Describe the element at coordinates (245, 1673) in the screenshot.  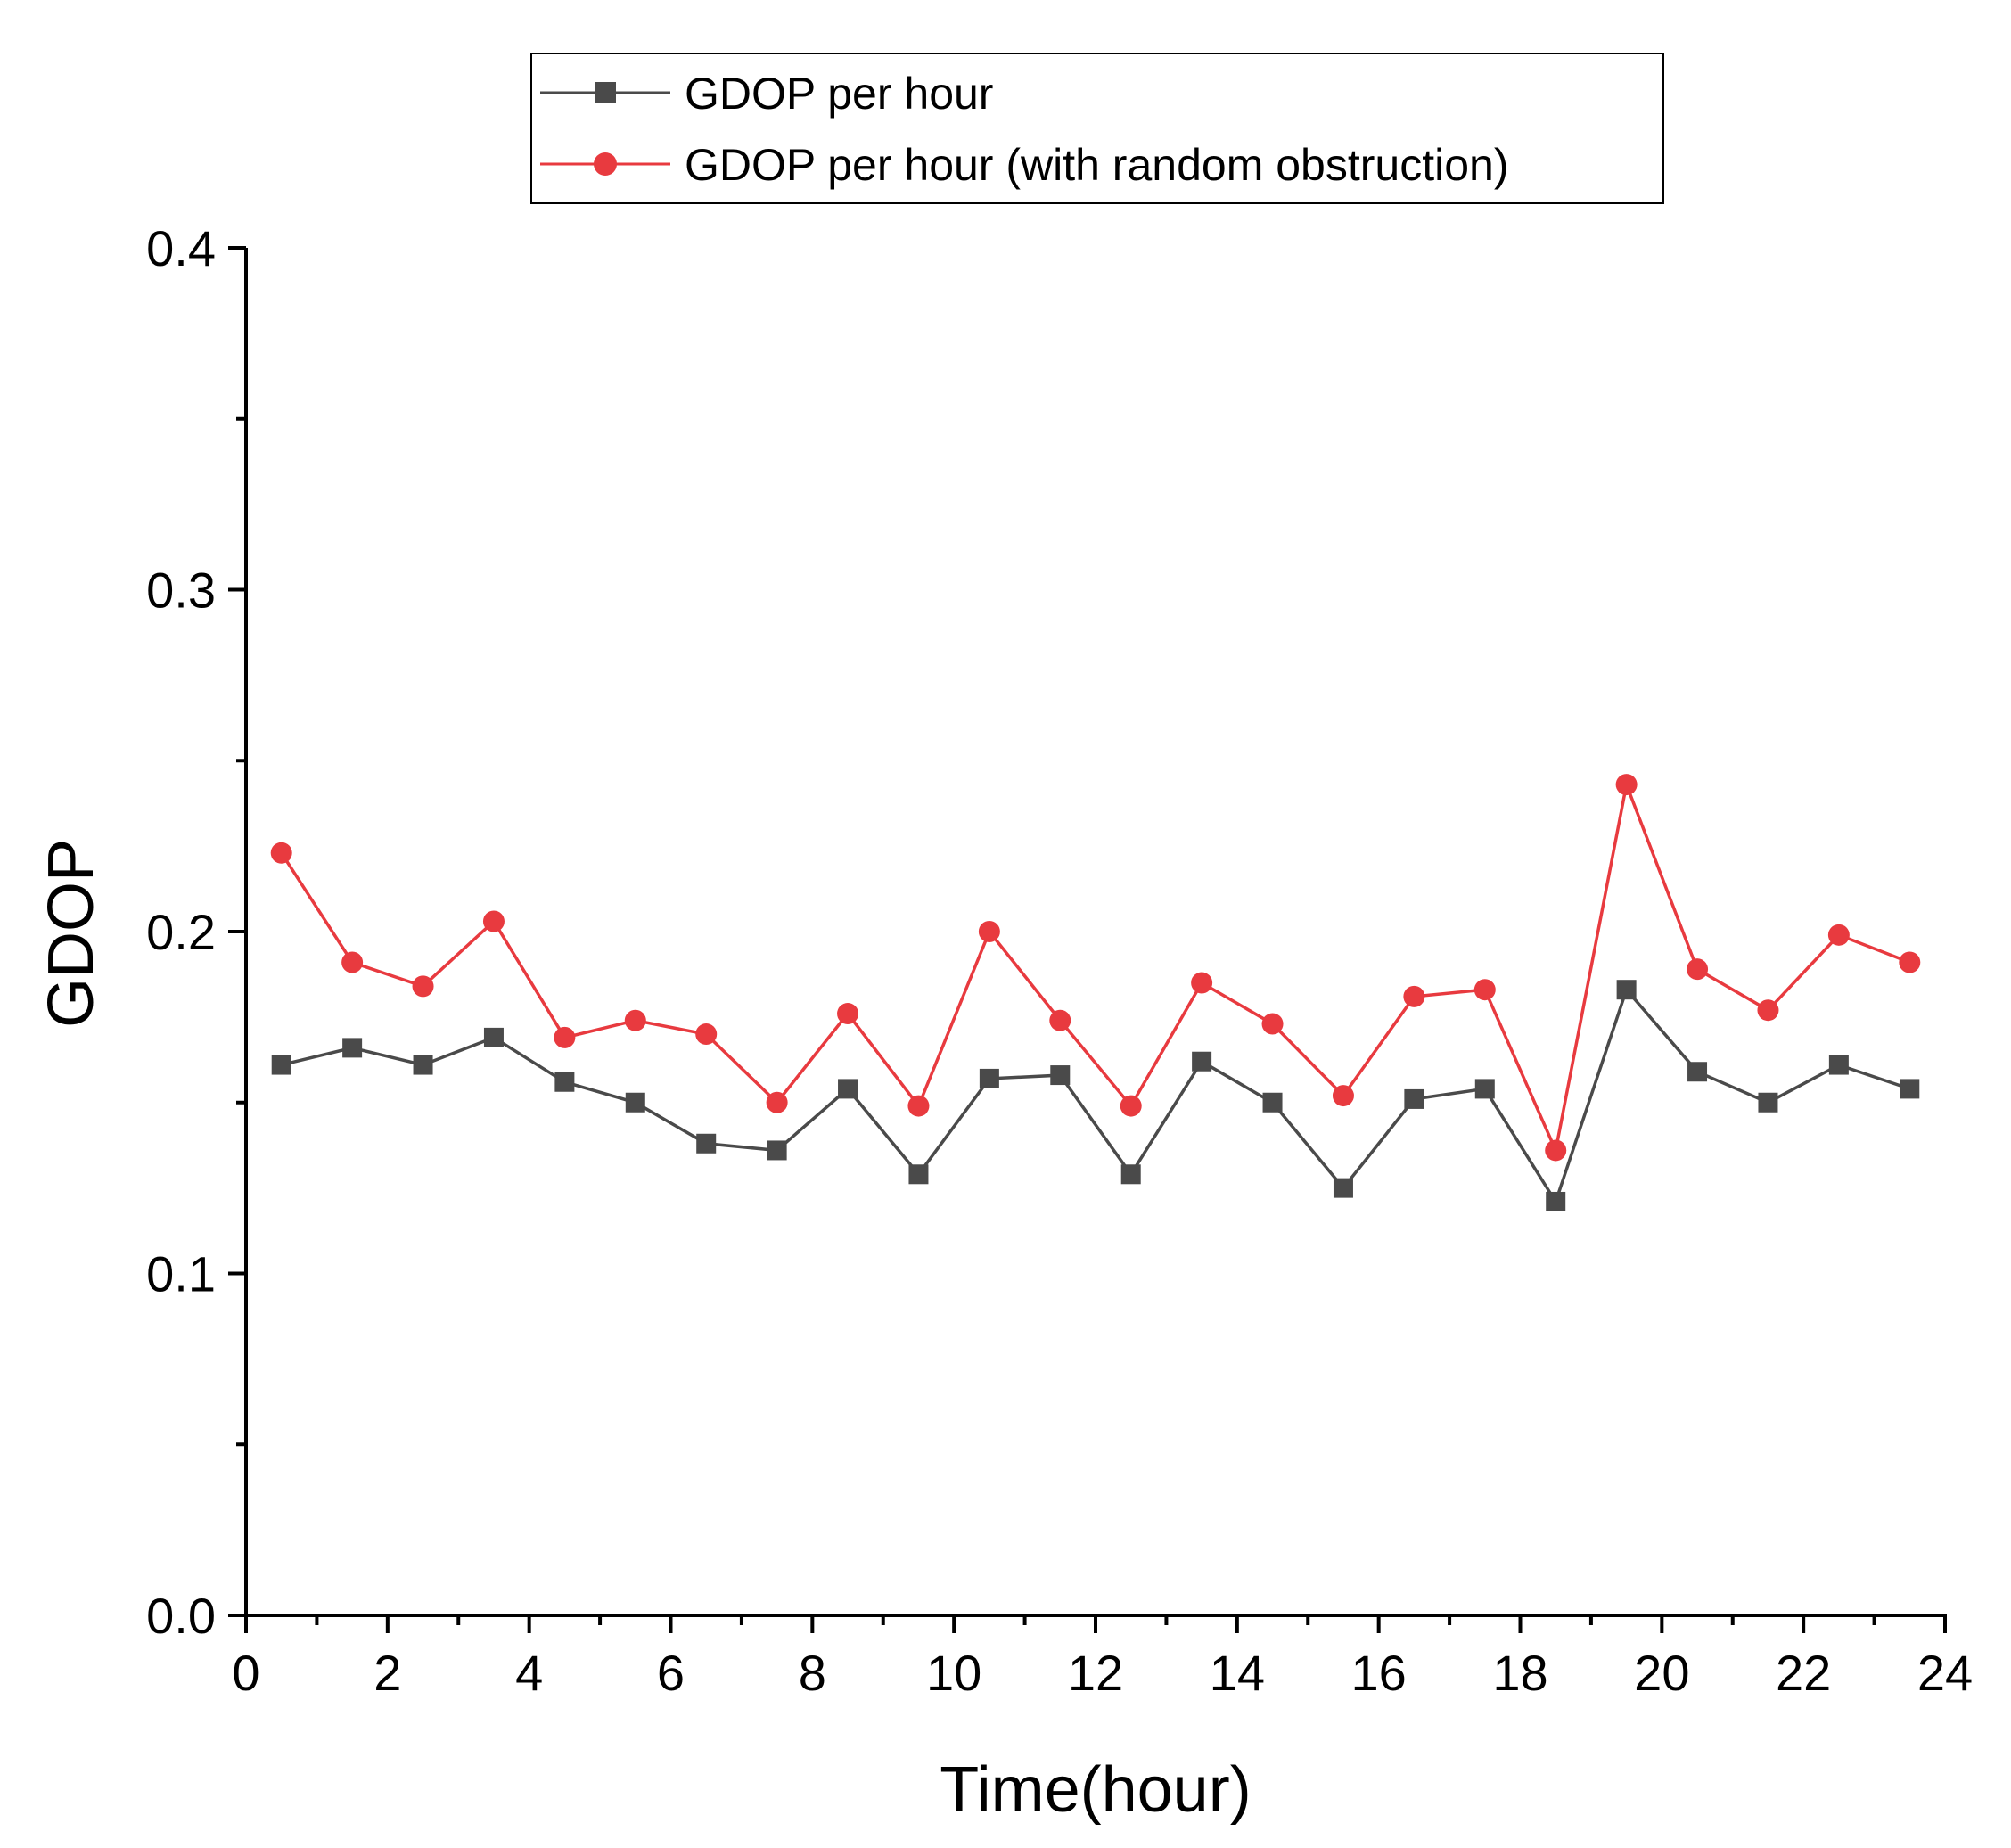
I see `x-tick-label: 0` at that location.